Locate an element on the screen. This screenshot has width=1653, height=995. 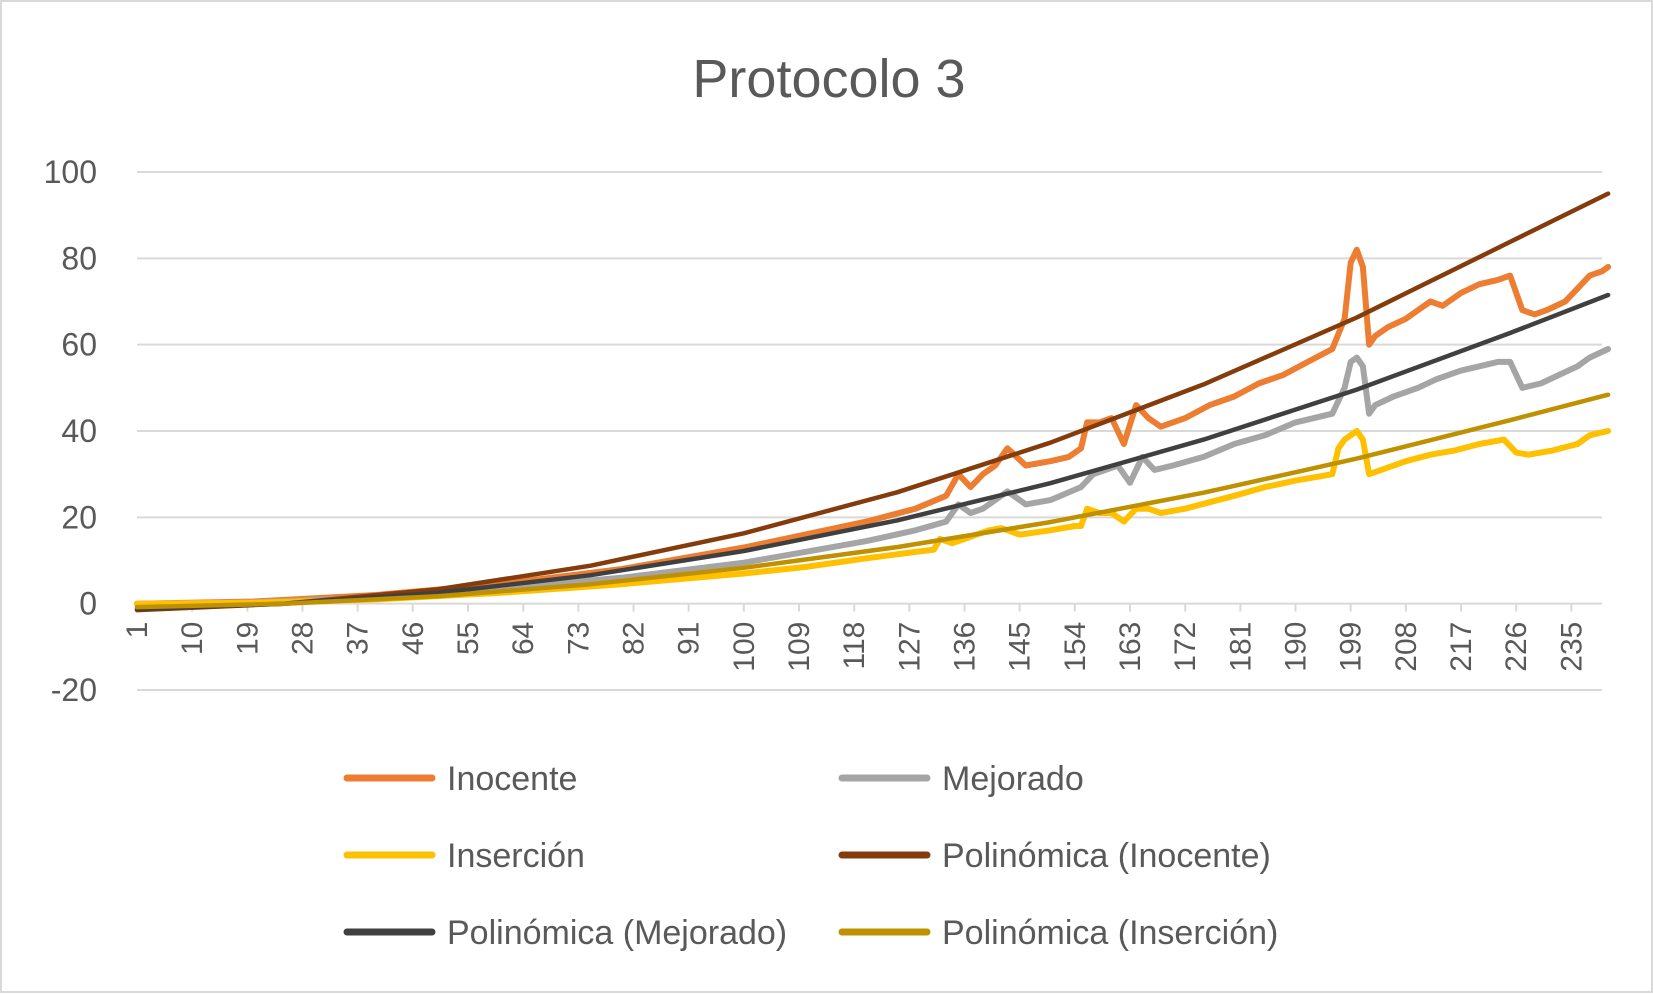
x-tick-label: 127 is located at coordinates (909, 647).